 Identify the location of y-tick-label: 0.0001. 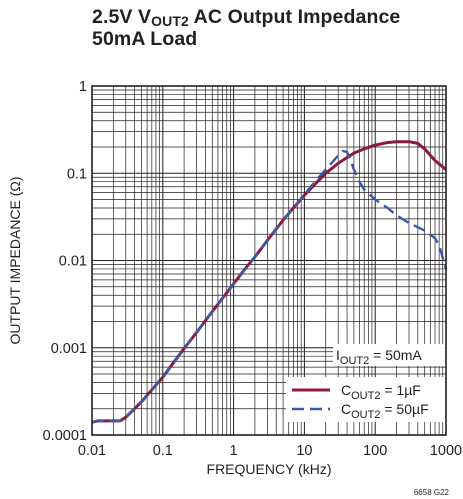
(65, 436).